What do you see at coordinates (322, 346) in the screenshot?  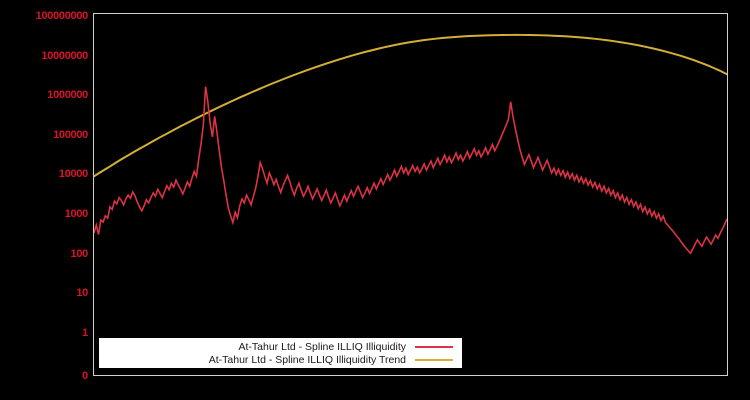 I see `legend-label-illiquidity: At-Tahur Ltd - Spline ILLIQ Illiquidity` at bounding box center [322, 346].